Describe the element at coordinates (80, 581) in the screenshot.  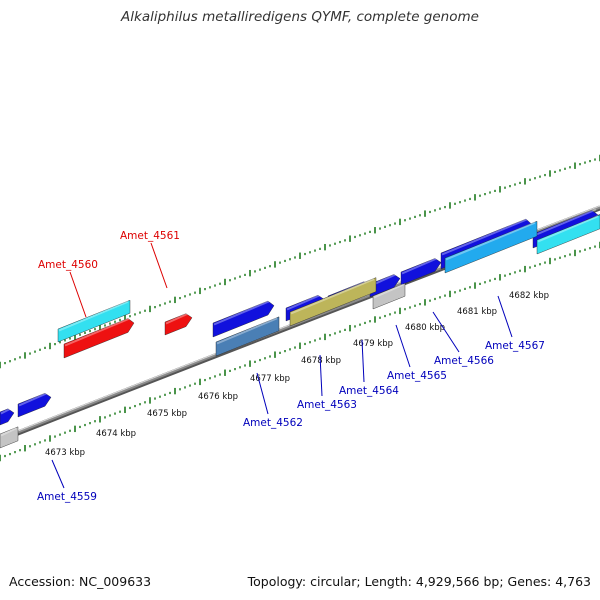
I see `accession-text: Accession: NC_009633` at that location.